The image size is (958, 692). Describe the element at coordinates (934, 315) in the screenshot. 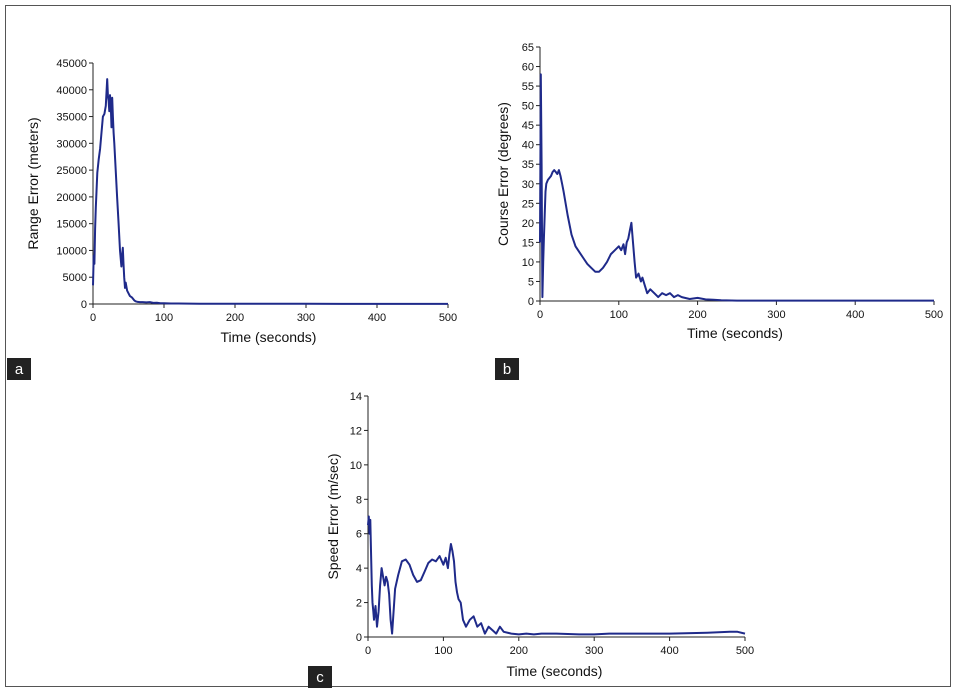

I see `panel-b-x-tick-label: 500` at that location.